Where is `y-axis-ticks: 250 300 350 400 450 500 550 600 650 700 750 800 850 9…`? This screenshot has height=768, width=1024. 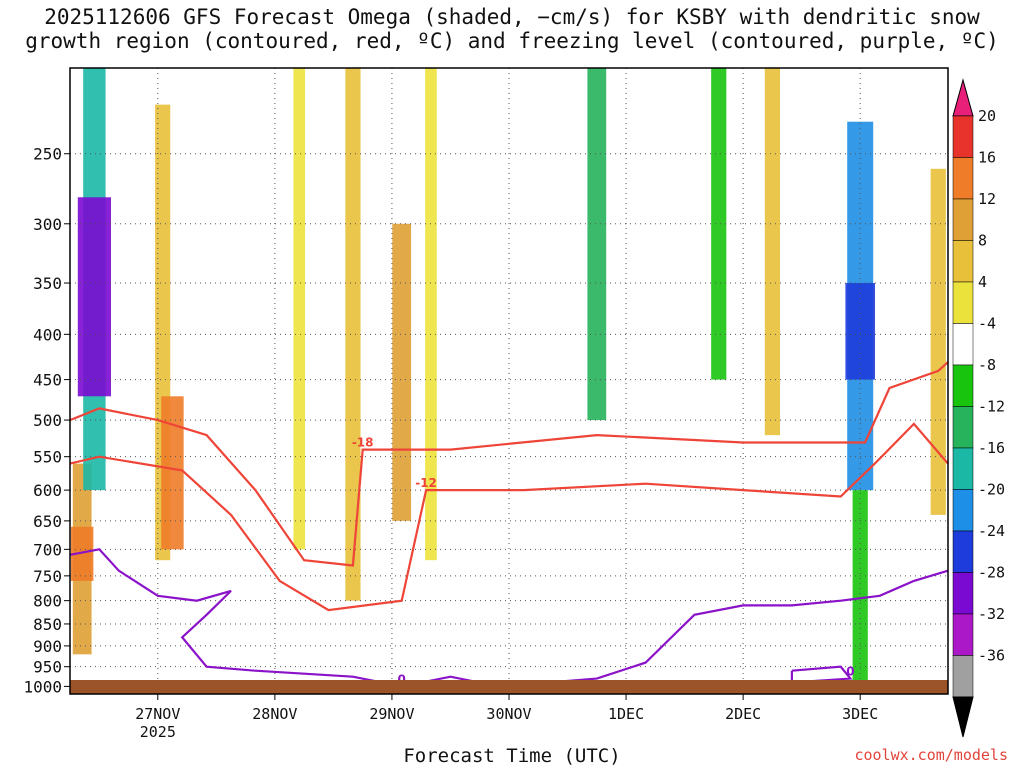 y-axis-ticks: 250 300 350 400 450 500 550 600 650 700 750 800 850 9… is located at coordinates (46, 420).